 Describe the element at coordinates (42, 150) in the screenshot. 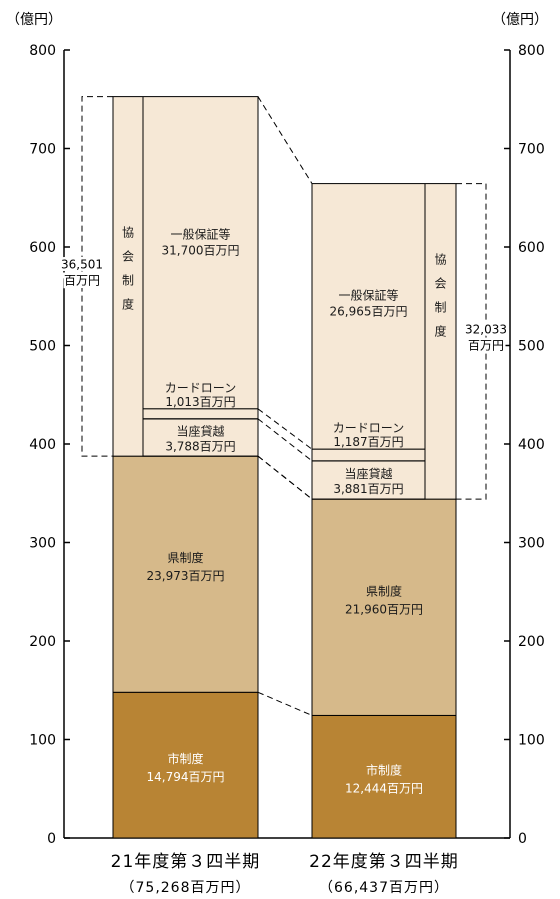

I see `y-tick-label-left: 700` at that location.